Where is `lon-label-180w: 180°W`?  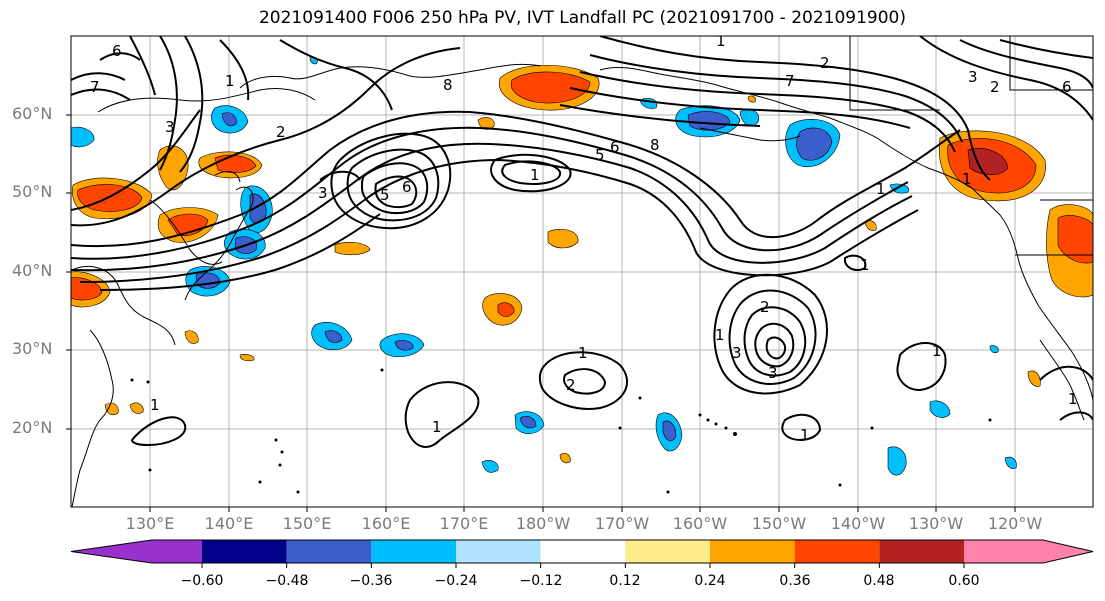
lon-label-180w: 180°W is located at coordinates (543, 523).